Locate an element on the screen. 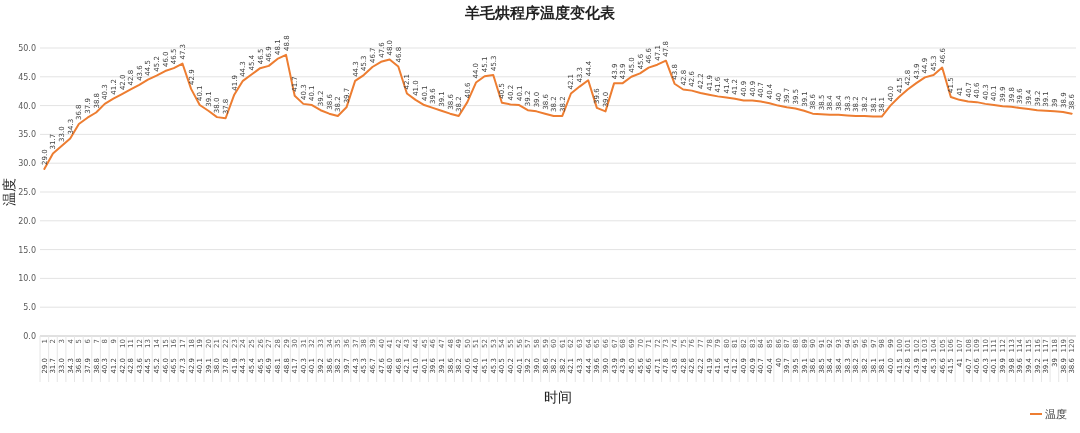  y-tick-label: 40.0 is located at coordinates (27, 106).